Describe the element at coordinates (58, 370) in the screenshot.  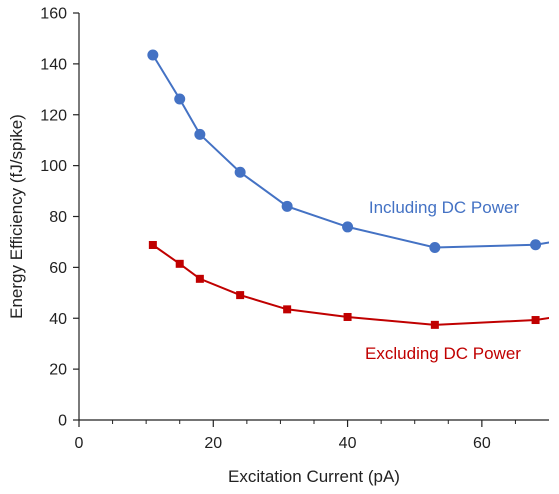
I see `y-tick-label: 20` at that location.